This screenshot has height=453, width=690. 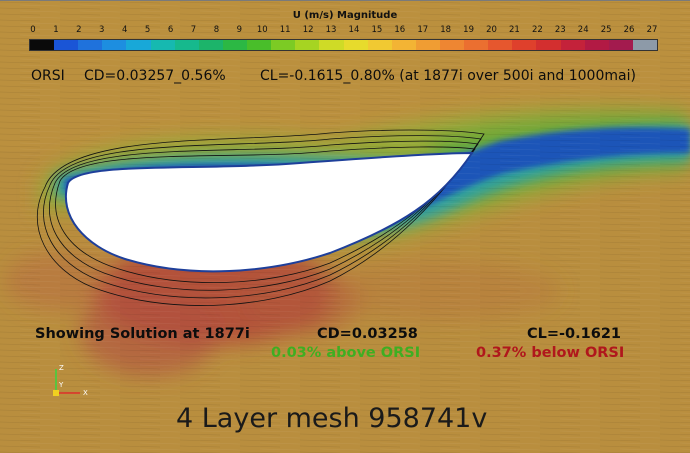 I want to click on colorbar-tick-label: 8, so click(x=216, y=30).